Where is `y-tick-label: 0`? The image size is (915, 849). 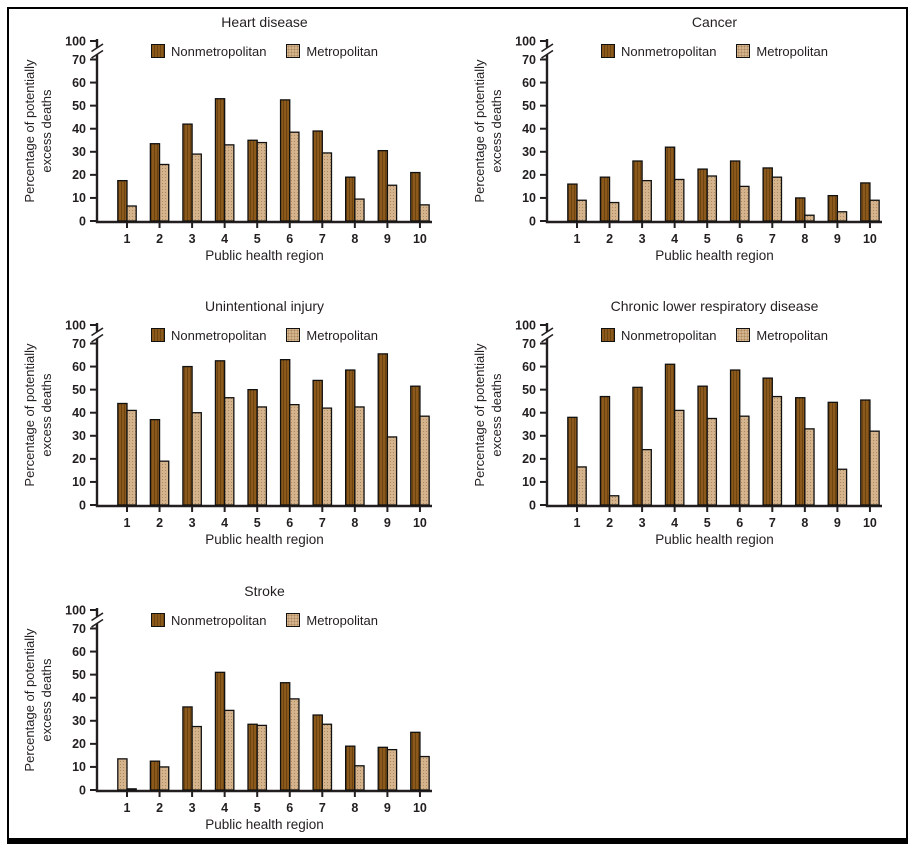 y-tick-label: 0 is located at coordinates (82, 790).